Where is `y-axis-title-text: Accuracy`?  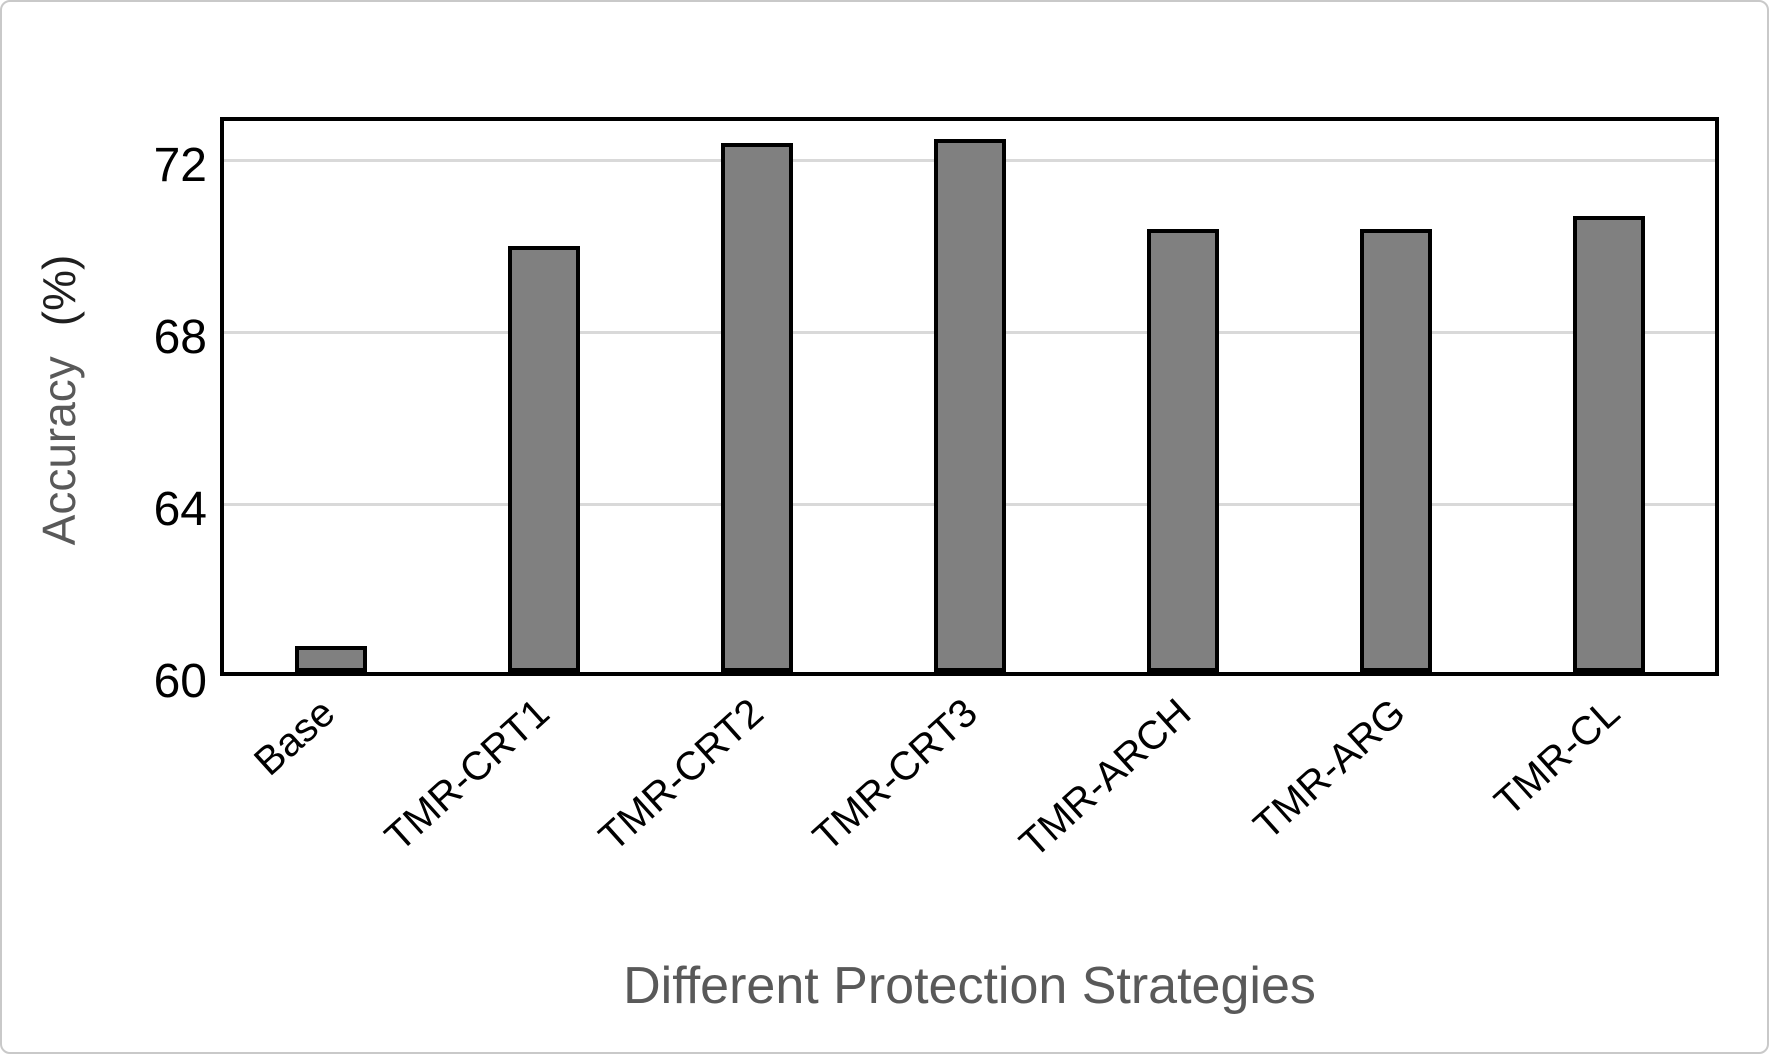 y-axis-title-text: Accuracy is located at coordinates (59, 451).